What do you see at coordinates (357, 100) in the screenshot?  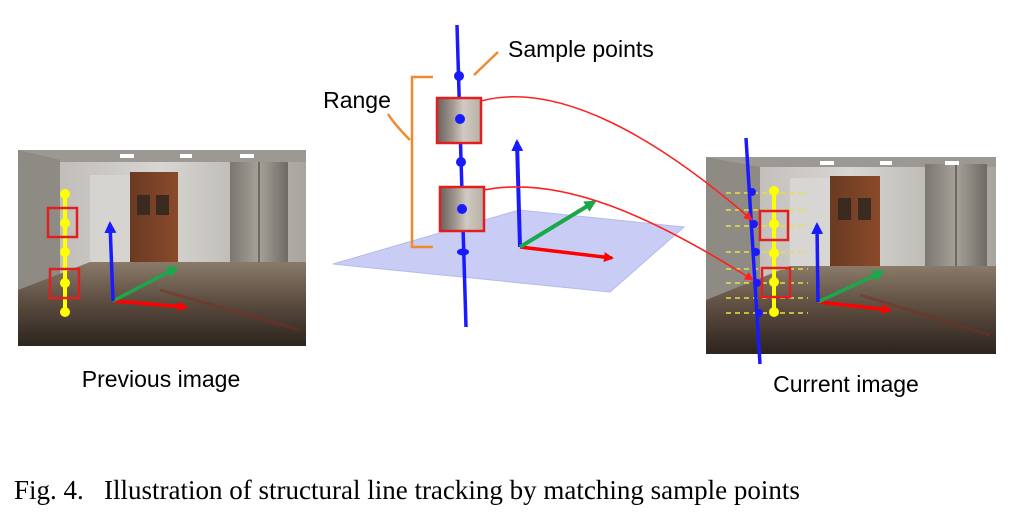 I see `range-label: Range` at bounding box center [357, 100].